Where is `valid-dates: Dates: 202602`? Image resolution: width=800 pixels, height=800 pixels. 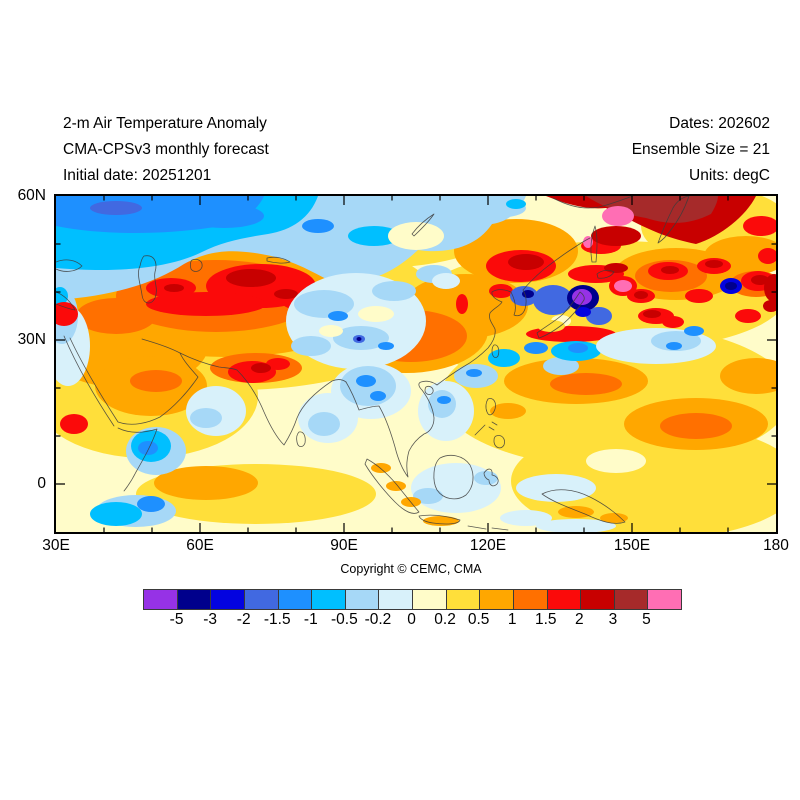
valid-dates: Dates: 202602 is located at coordinates (719, 123).